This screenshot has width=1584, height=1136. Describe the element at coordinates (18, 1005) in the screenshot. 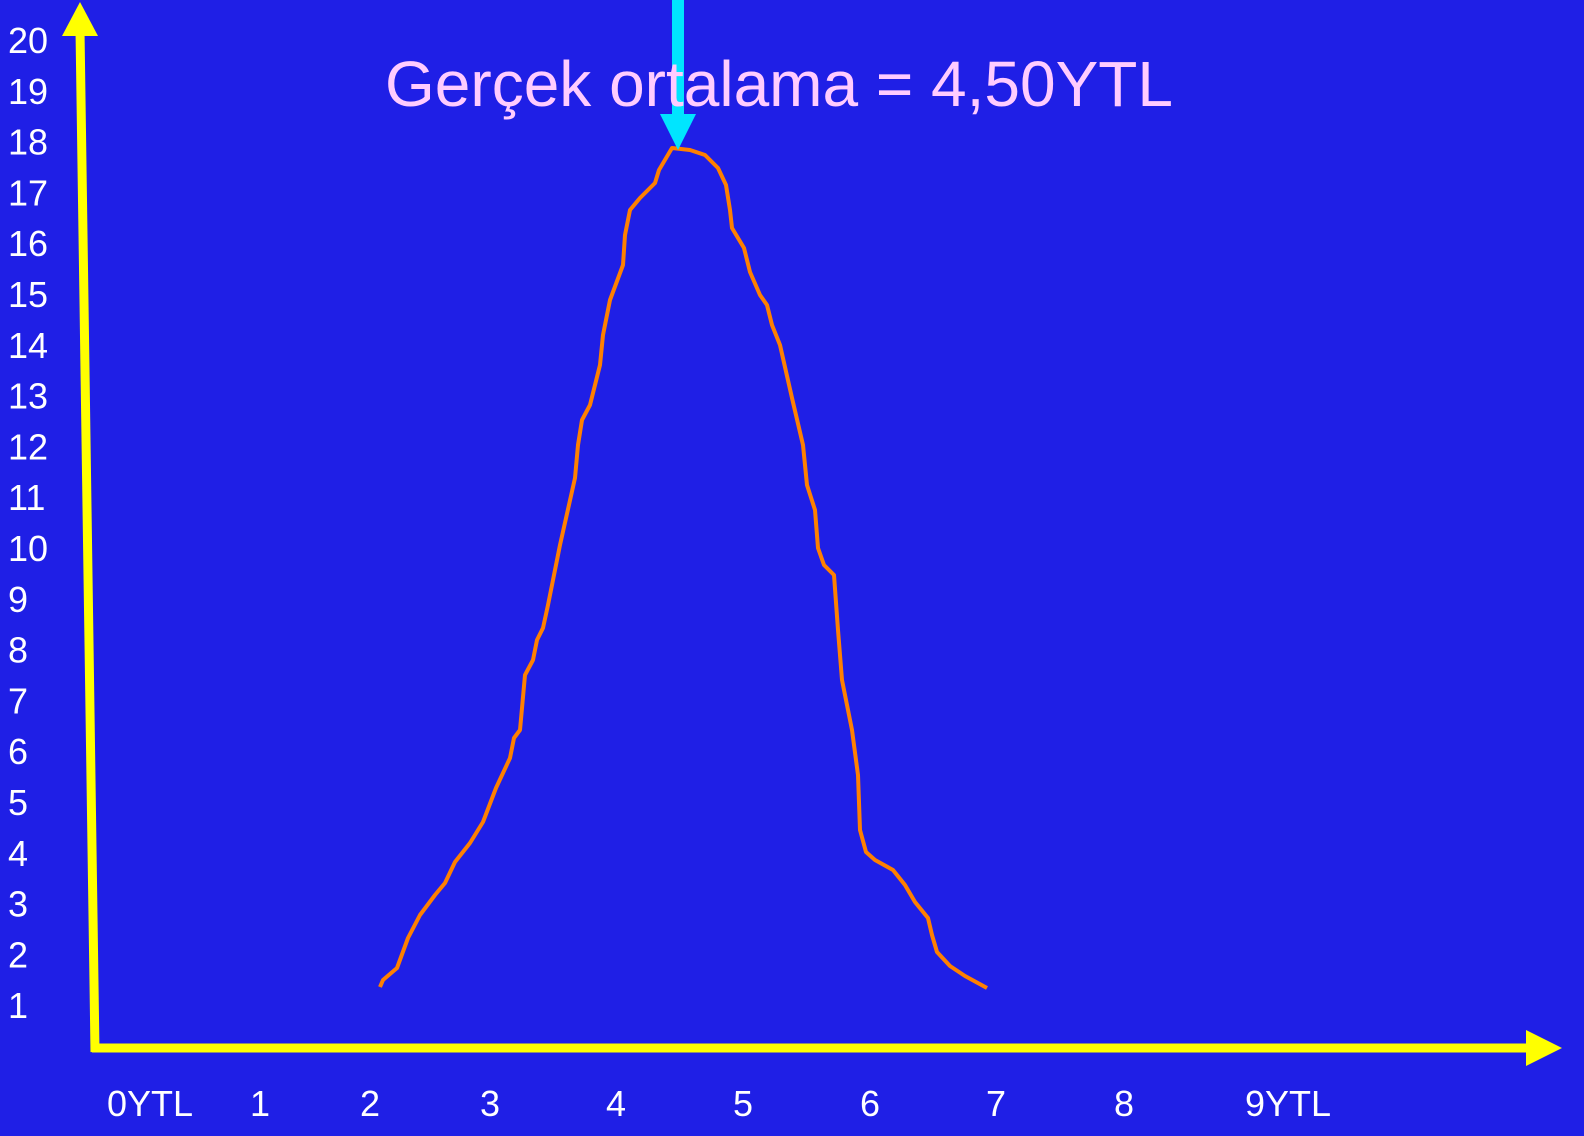

I see `y-label: 1` at that location.